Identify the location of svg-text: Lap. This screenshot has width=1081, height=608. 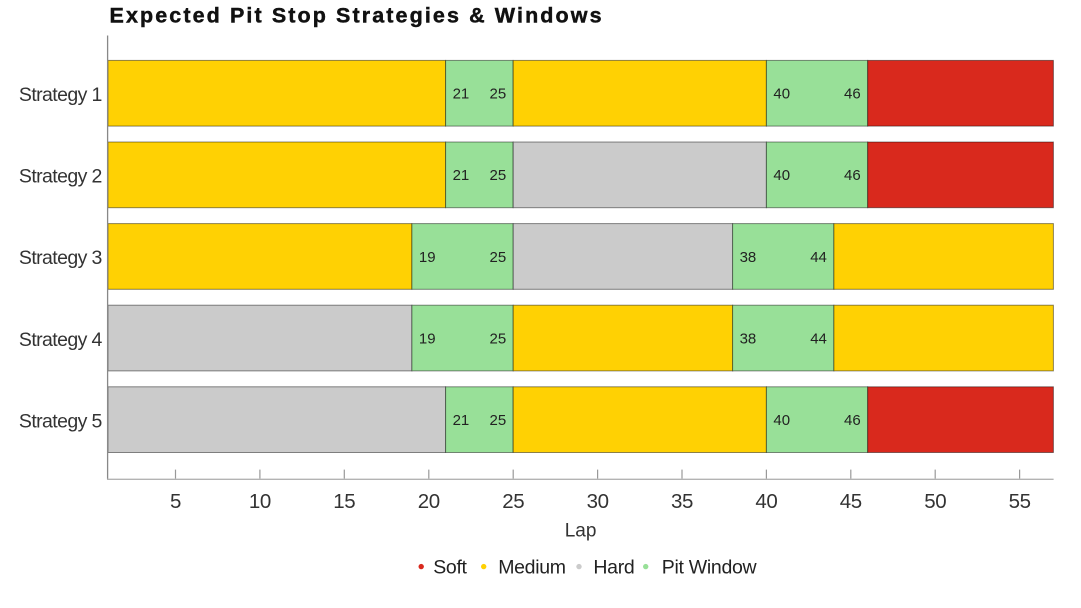
(581, 531).